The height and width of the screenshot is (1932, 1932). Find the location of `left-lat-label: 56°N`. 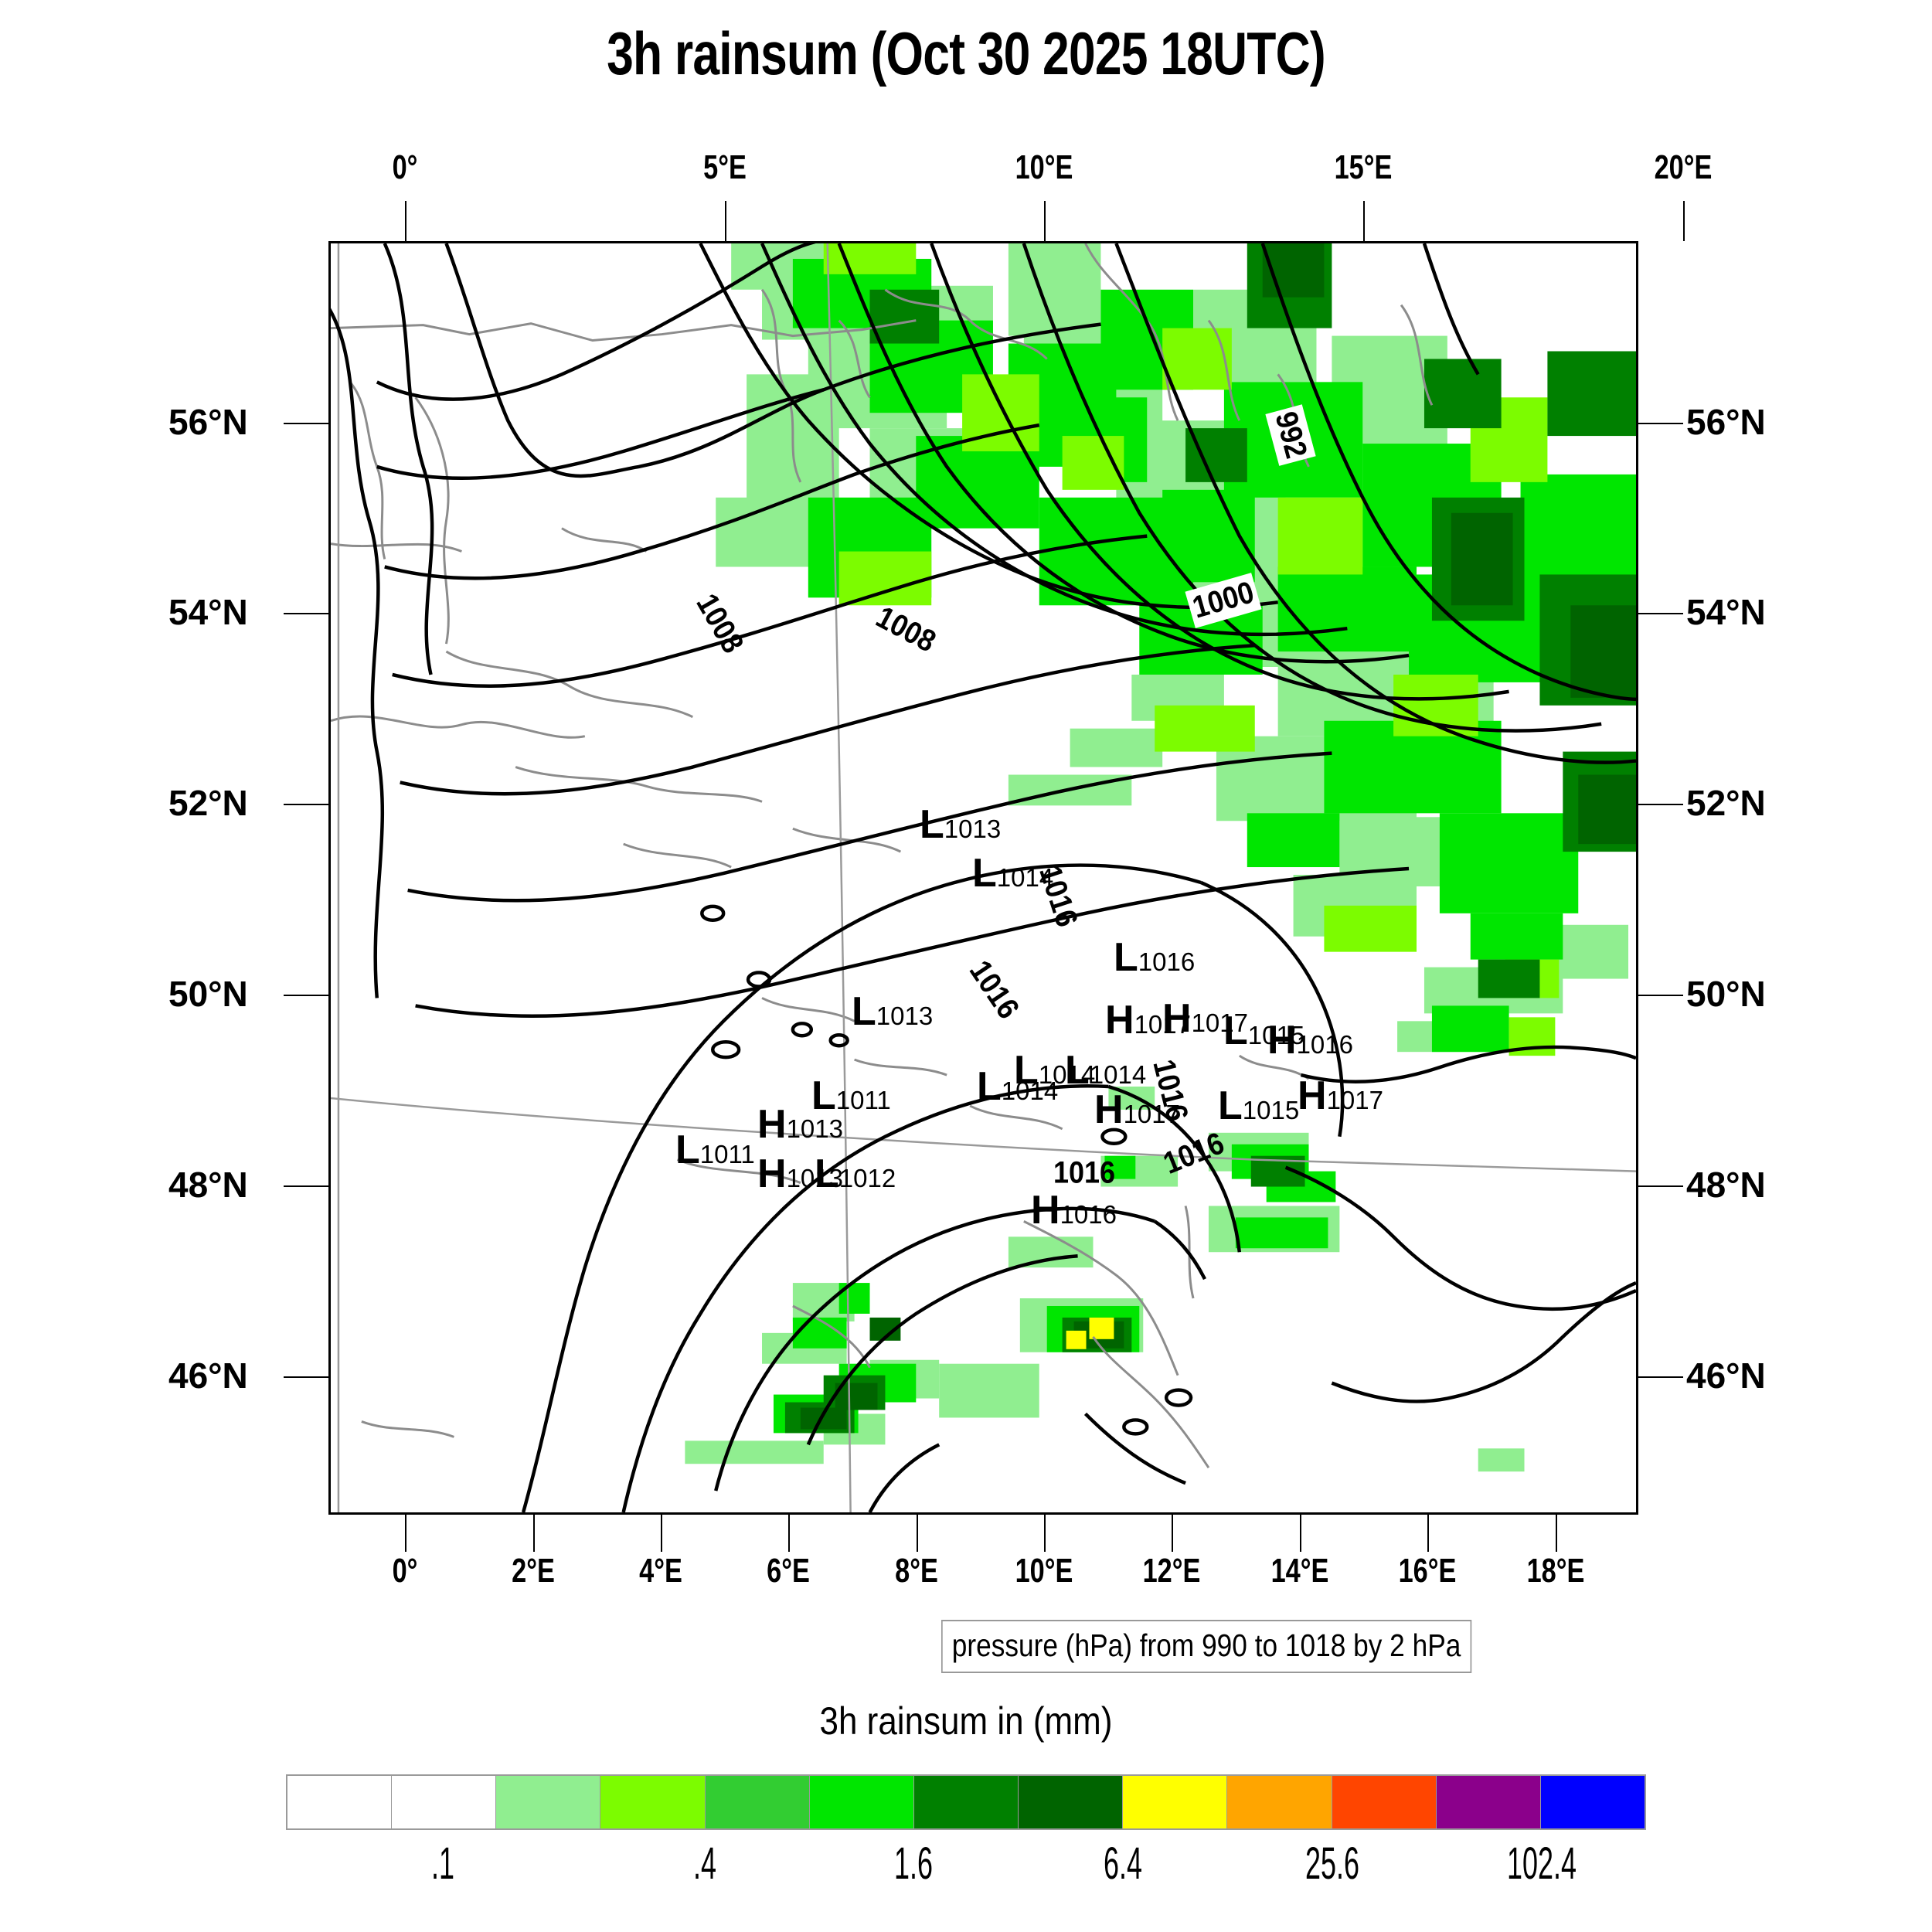

left-lat-label: 56°N is located at coordinates (208, 421).